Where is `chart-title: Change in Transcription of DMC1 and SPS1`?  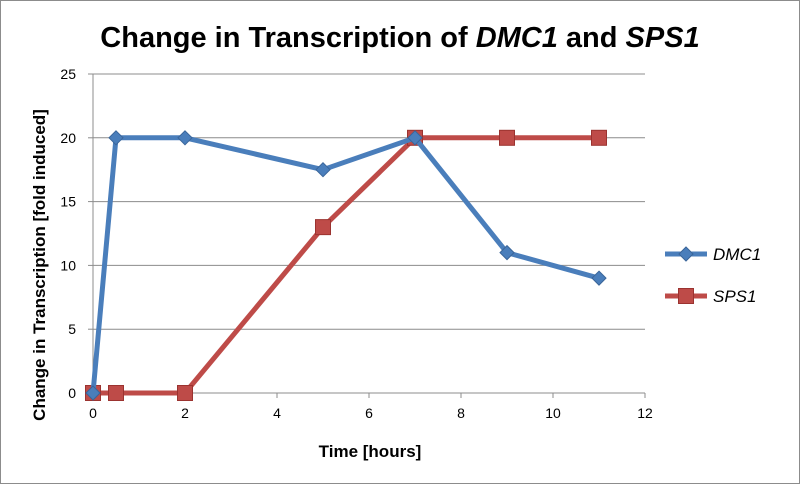 chart-title: Change in Transcription of DMC1 and SPS1 is located at coordinates (400, 38).